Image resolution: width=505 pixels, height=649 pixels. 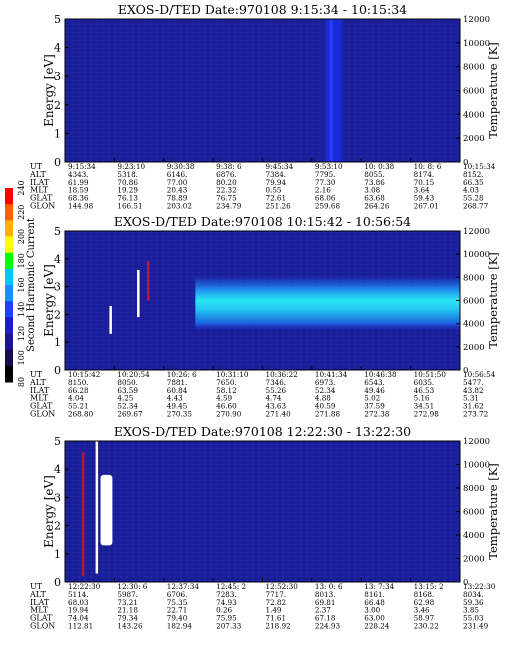 I want to click on table-cell: 5477., so click(x=473, y=382).